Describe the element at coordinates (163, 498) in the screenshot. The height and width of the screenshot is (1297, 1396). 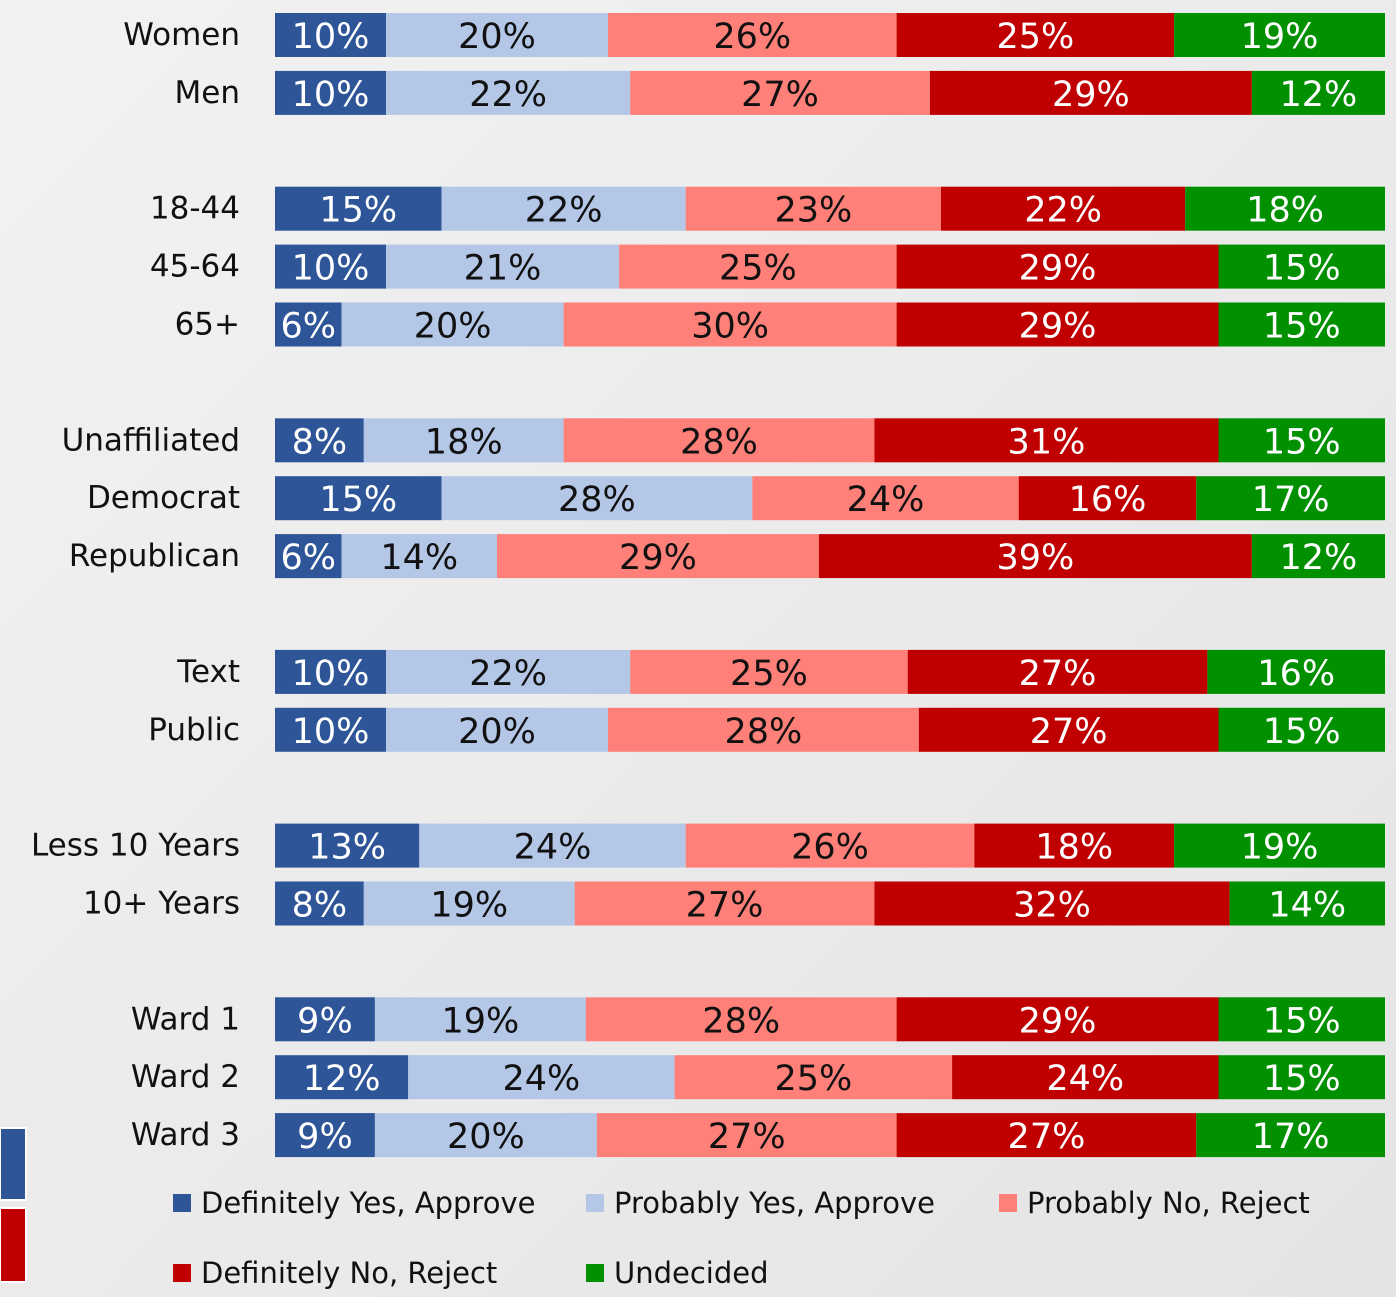
I see `category-label: Democrat` at that location.